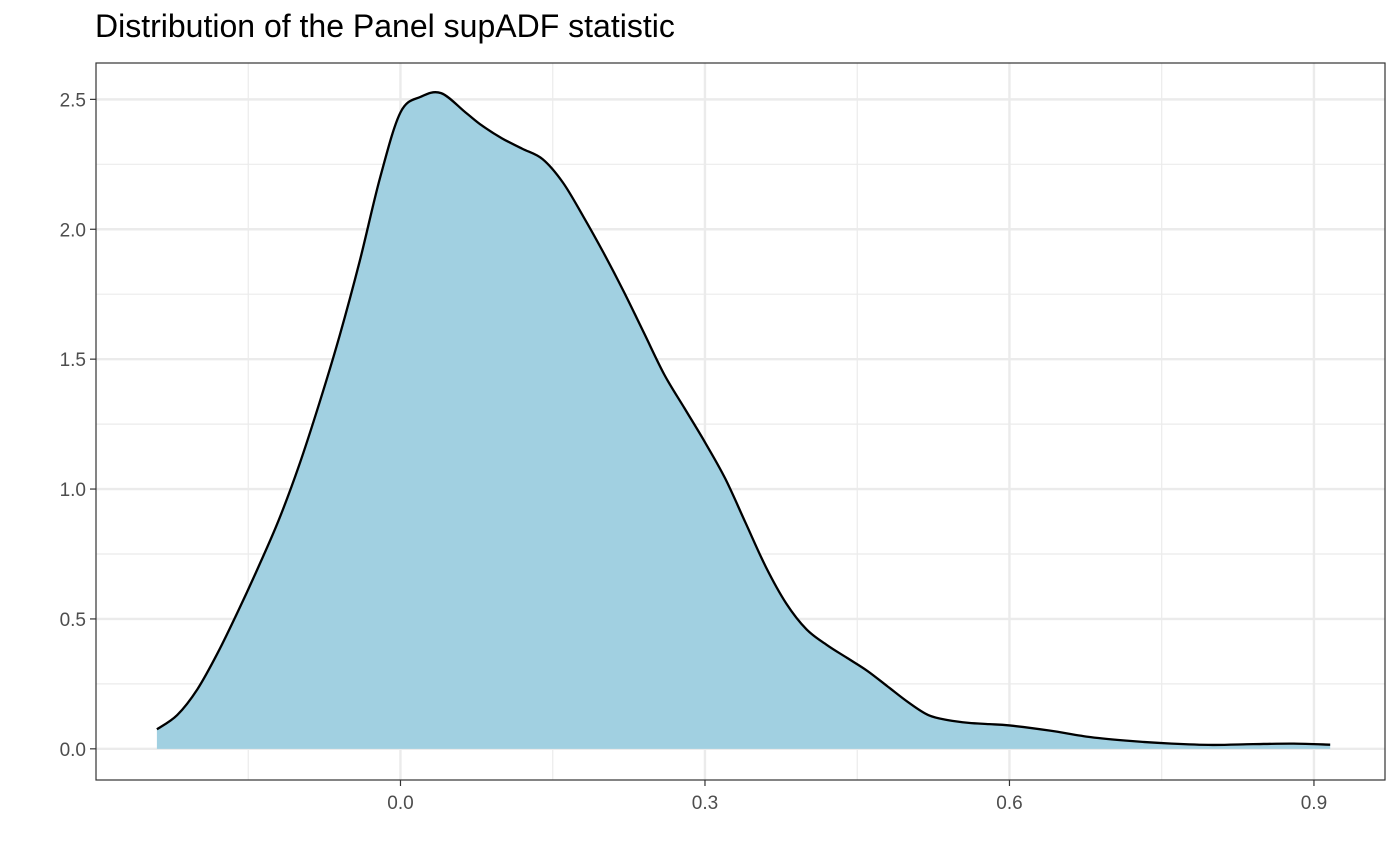  What do you see at coordinates (400, 803) in the screenshot?
I see `x-tick-label: 0.0` at bounding box center [400, 803].